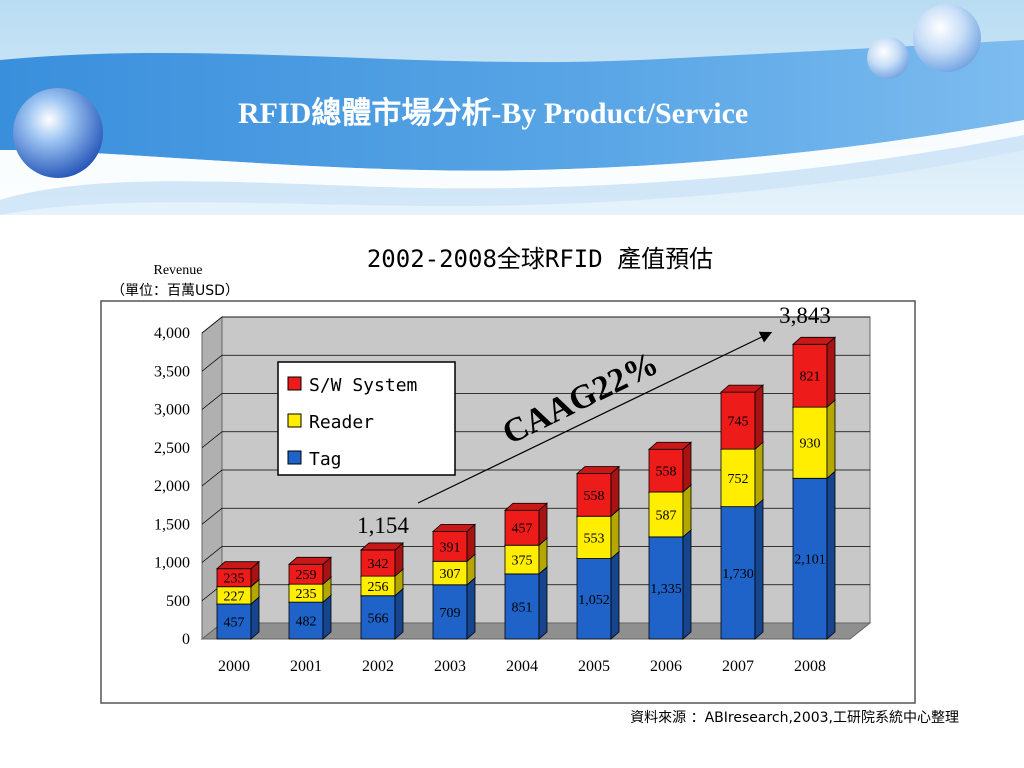 This screenshot has width=1024, height=768. Describe the element at coordinates (738, 666) in the screenshot. I see `x-tick-label: 2007` at that location.